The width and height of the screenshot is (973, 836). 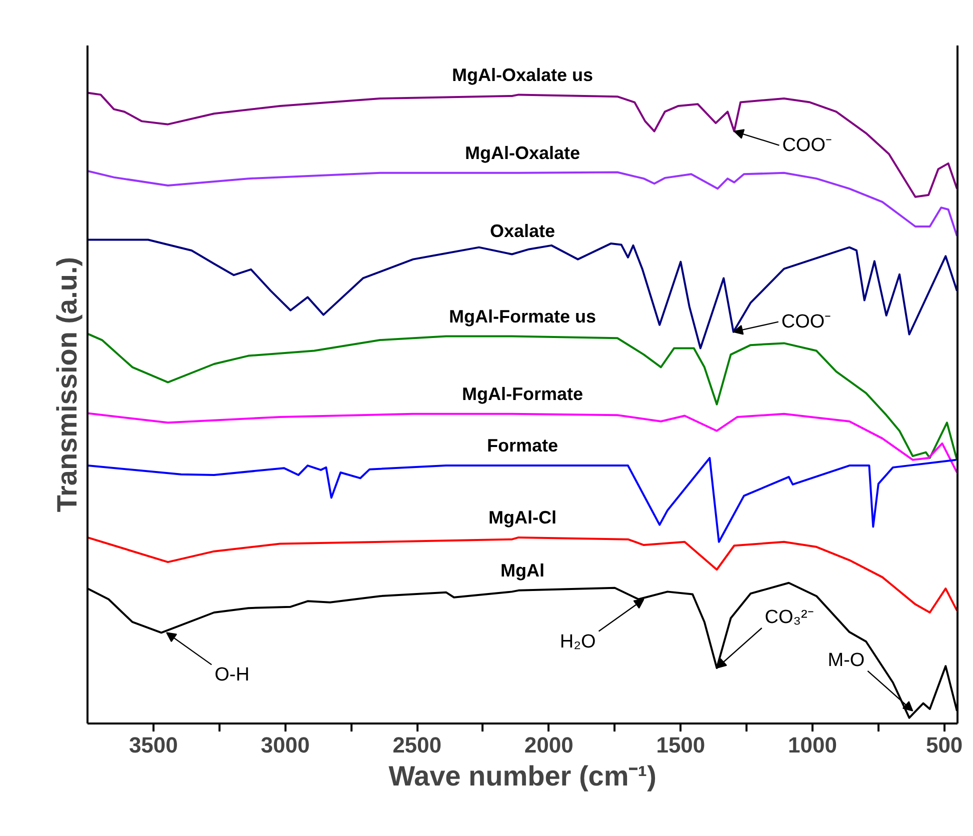 I want to click on x-axis-title: Wave number (cm⁻¹), so click(x=522, y=776).